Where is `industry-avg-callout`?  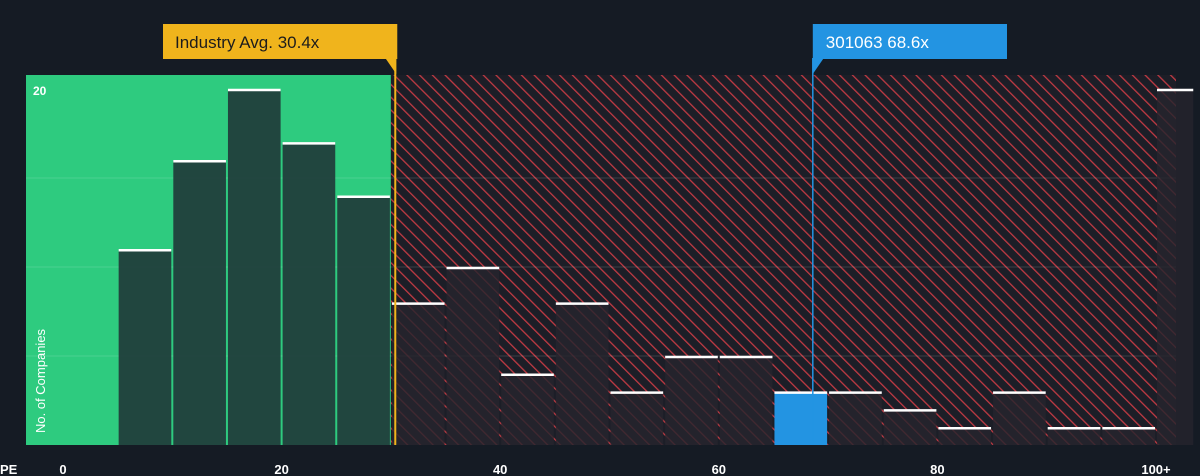 industry-avg-callout is located at coordinates (280, 41).